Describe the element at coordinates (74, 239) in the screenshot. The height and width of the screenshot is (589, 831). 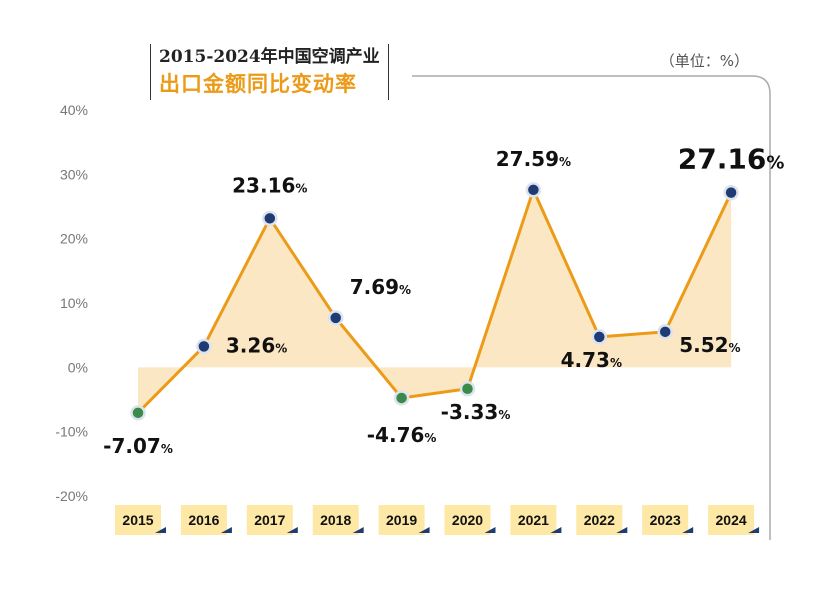
I see `y-tick-label: 20%` at that location.